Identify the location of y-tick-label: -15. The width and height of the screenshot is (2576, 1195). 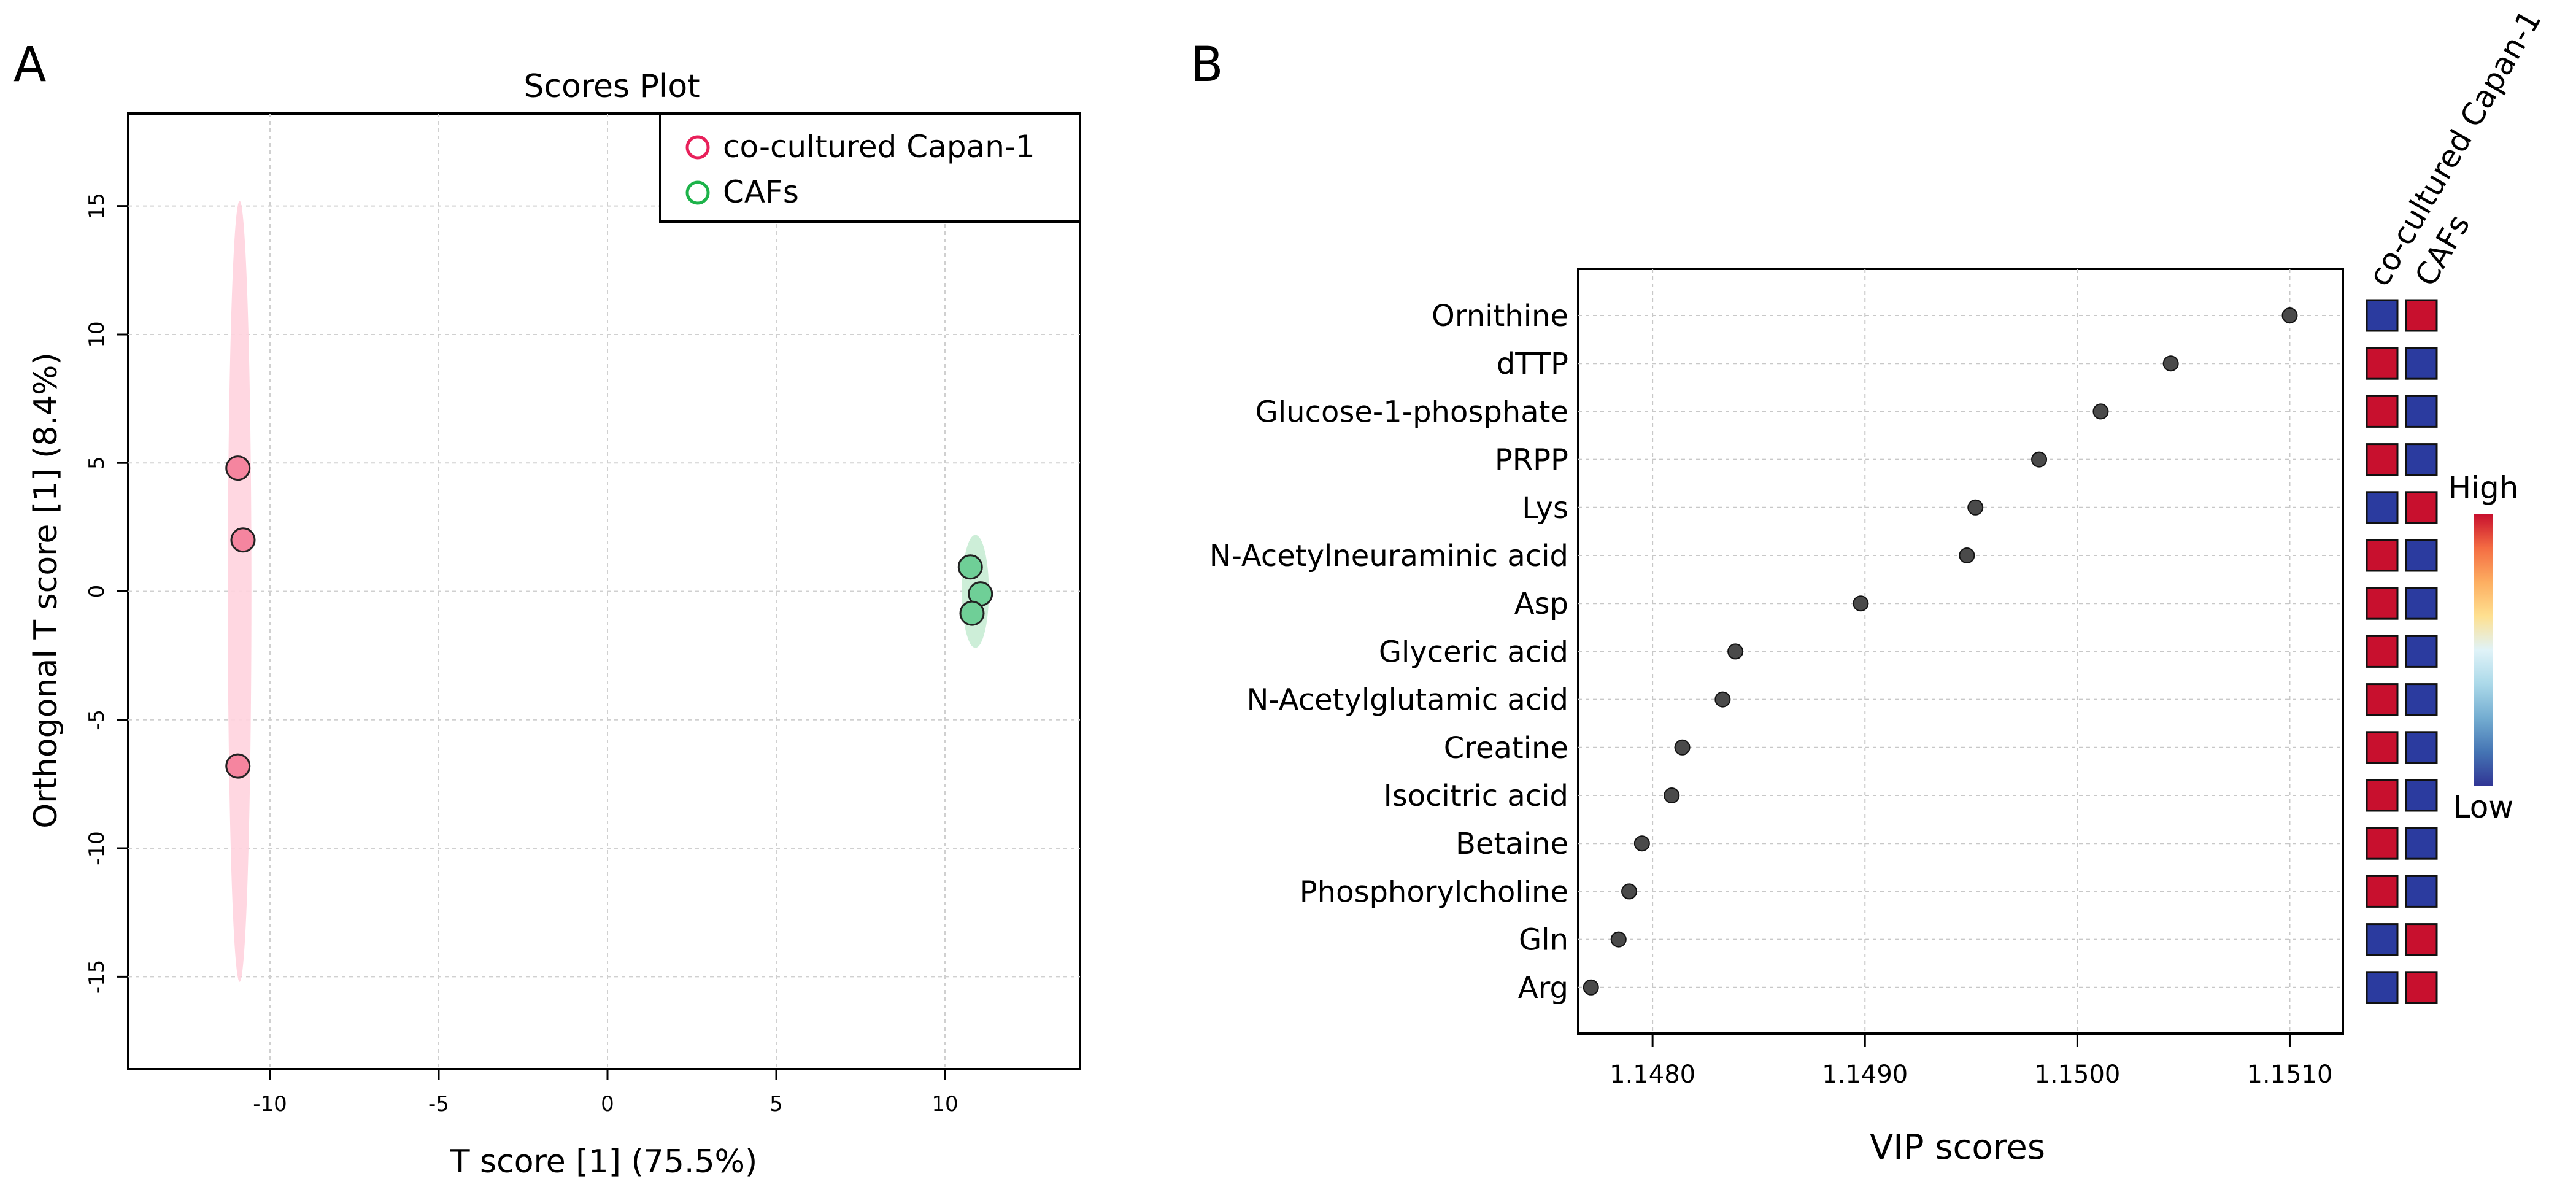
(97, 977).